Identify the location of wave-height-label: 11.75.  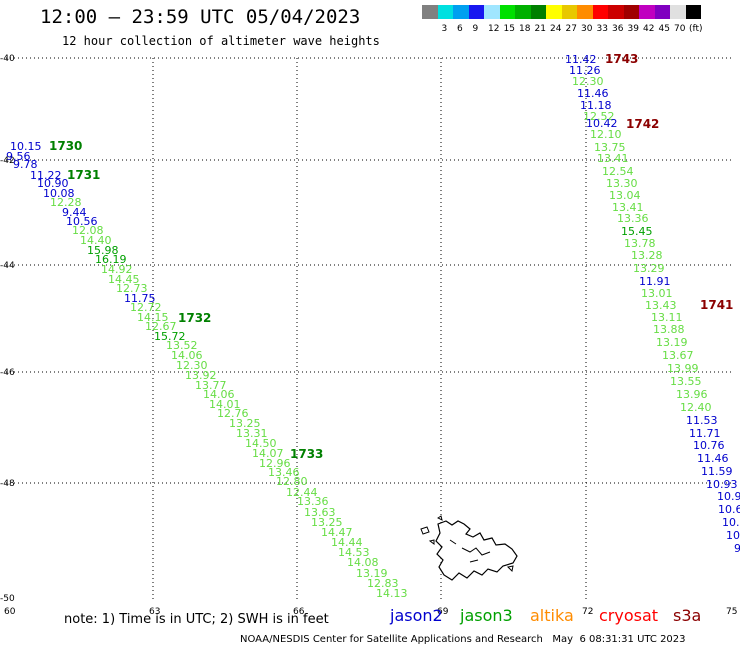
(140, 298).